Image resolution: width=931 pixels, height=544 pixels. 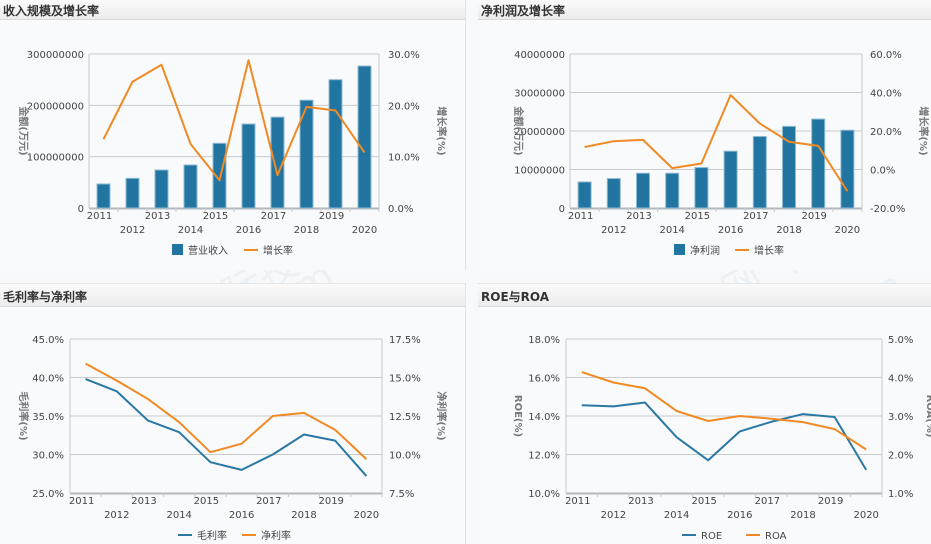 I want to click on right-tick-label: 17.5%, so click(x=405, y=340).